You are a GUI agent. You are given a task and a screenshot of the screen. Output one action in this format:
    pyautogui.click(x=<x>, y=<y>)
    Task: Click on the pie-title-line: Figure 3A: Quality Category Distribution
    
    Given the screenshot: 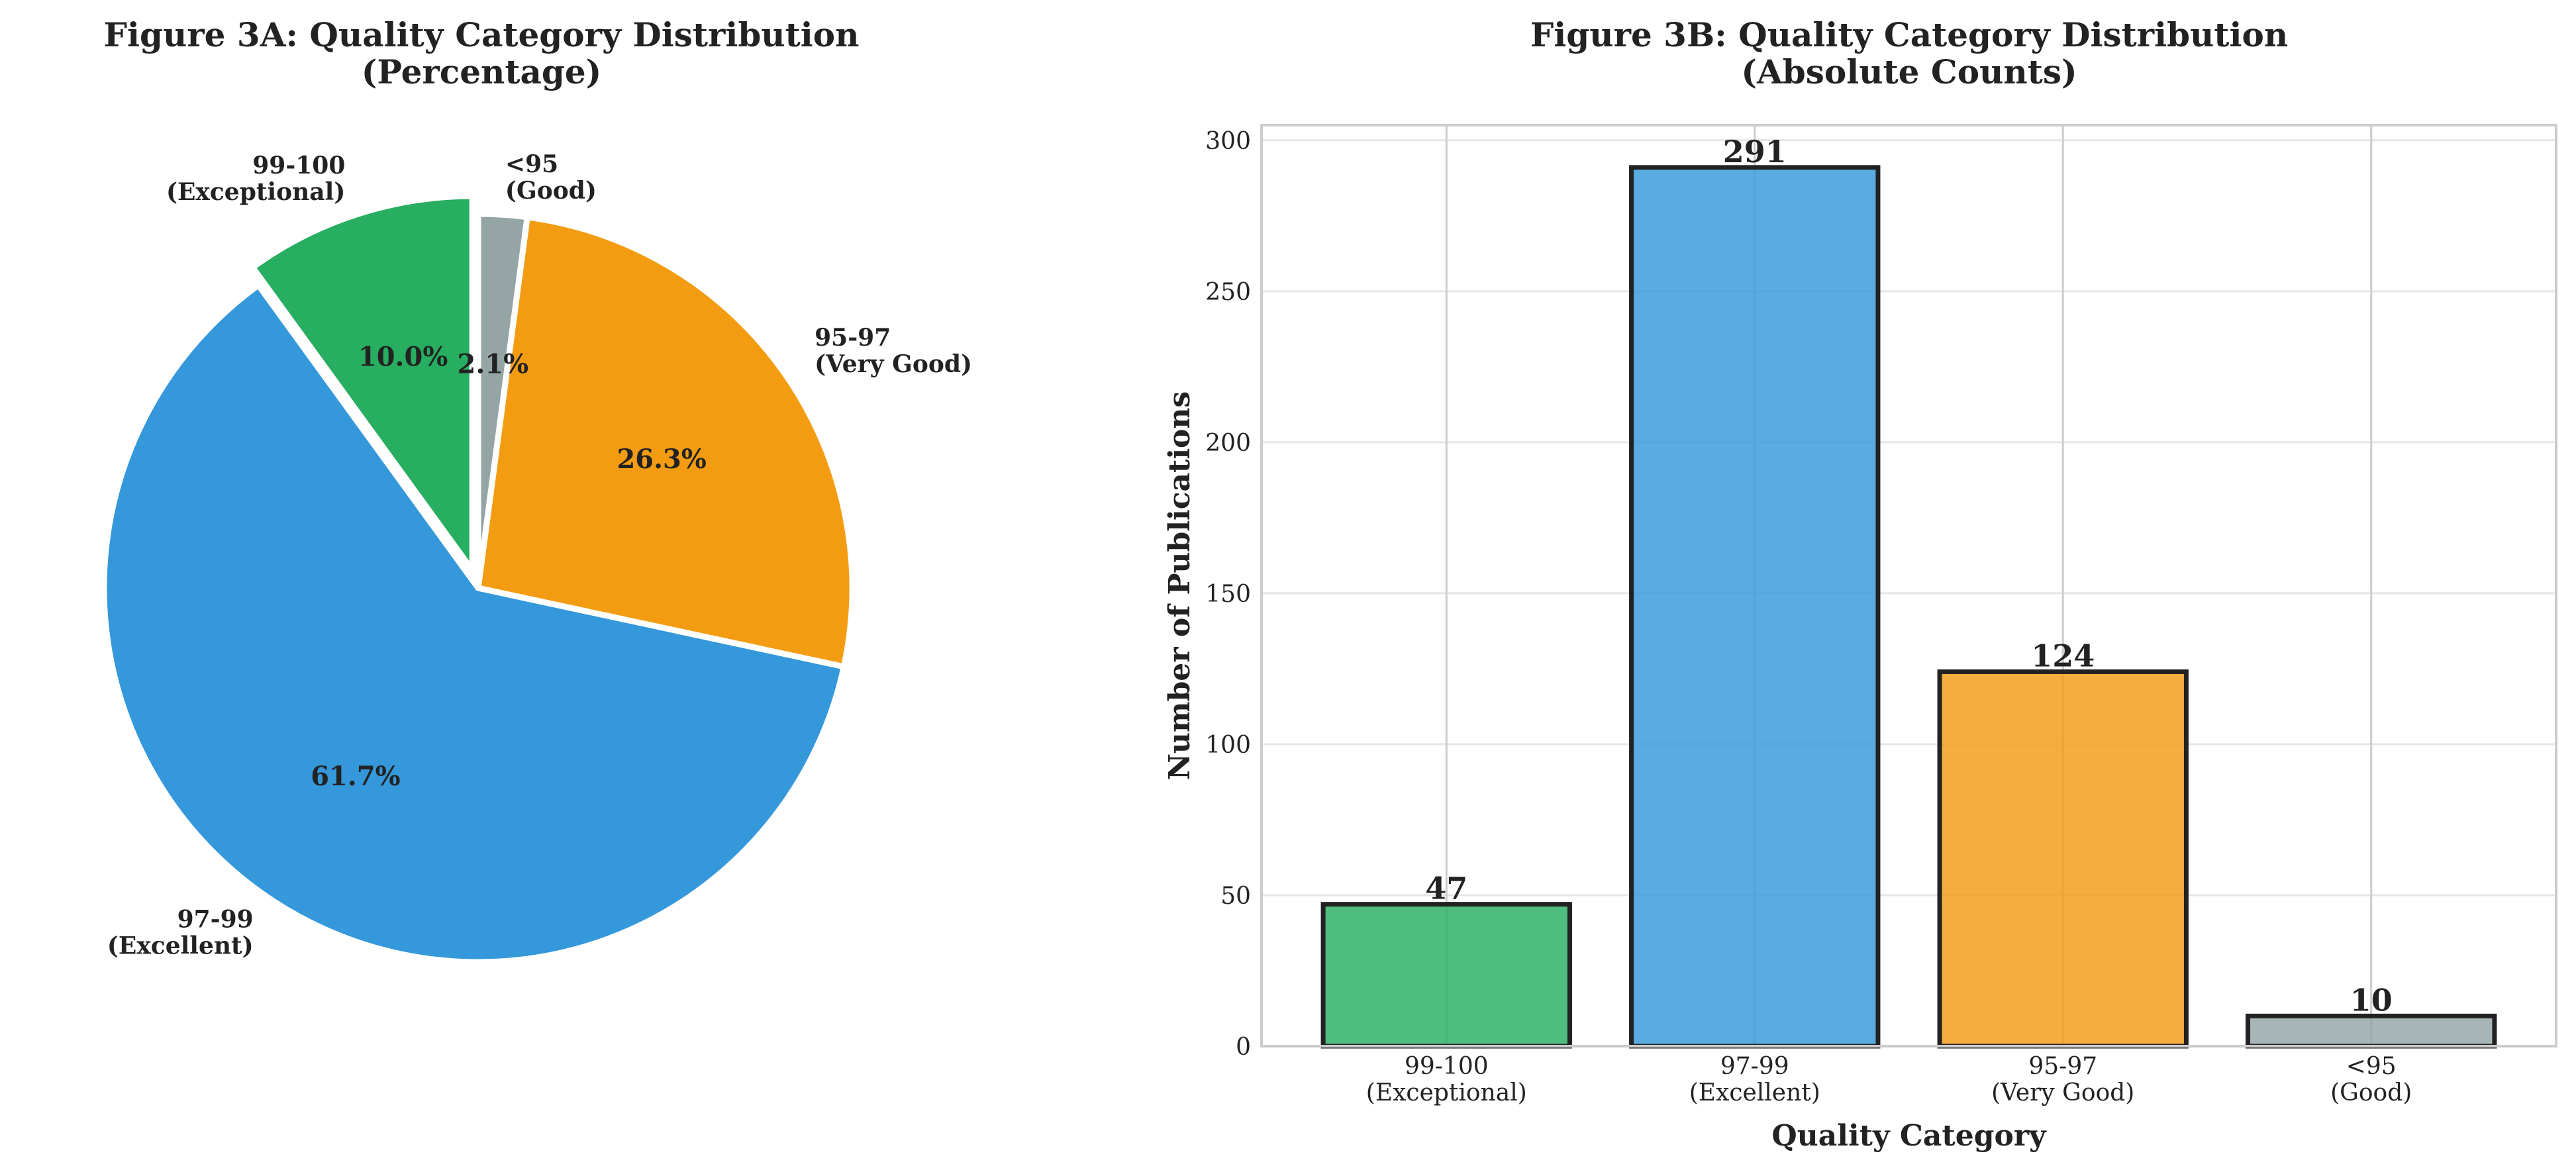 What is the action you would take?
    pyautogui.click(x=482, y=34)
    